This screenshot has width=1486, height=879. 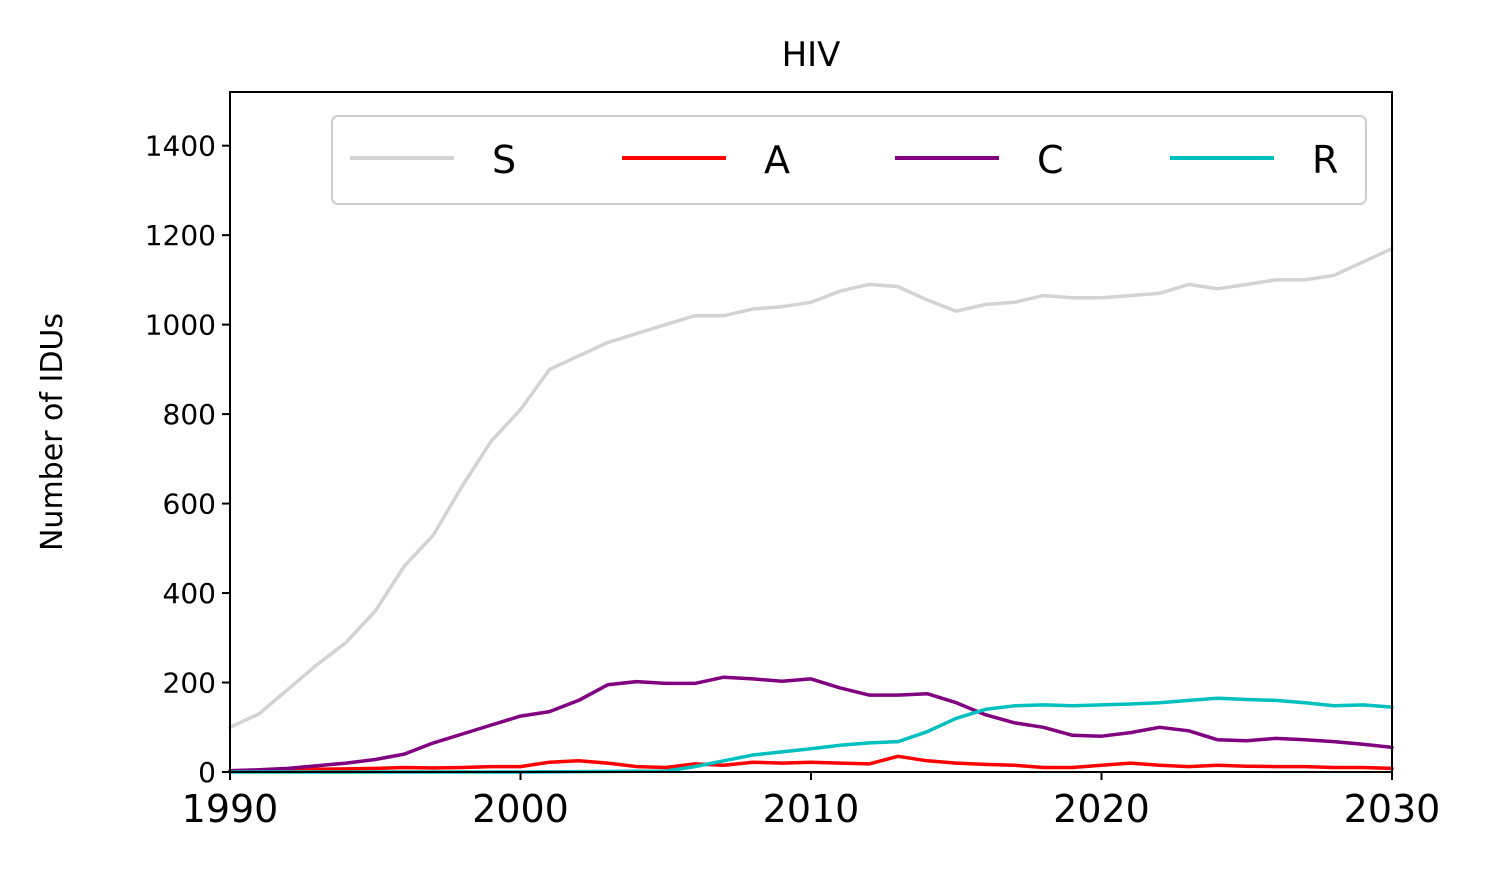 What do you see at coordinates (189, 504) in the screenshot?
I see `y-tick-label: 600` at bounding box center [189, 504].